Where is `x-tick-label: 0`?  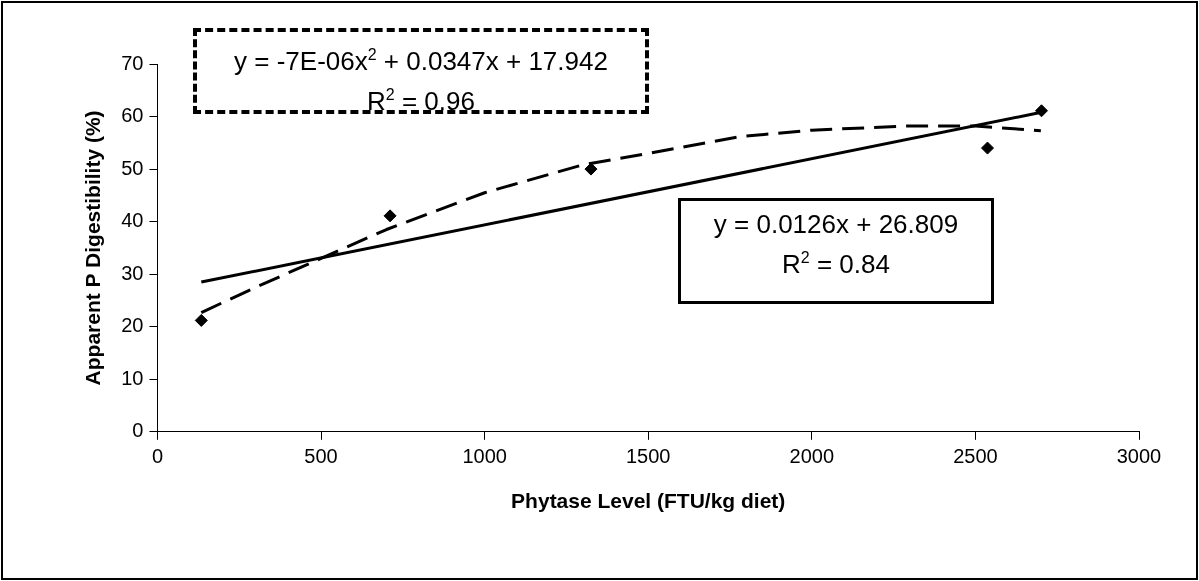
x-tick-label: 0 is located at coordinates (157, 456).